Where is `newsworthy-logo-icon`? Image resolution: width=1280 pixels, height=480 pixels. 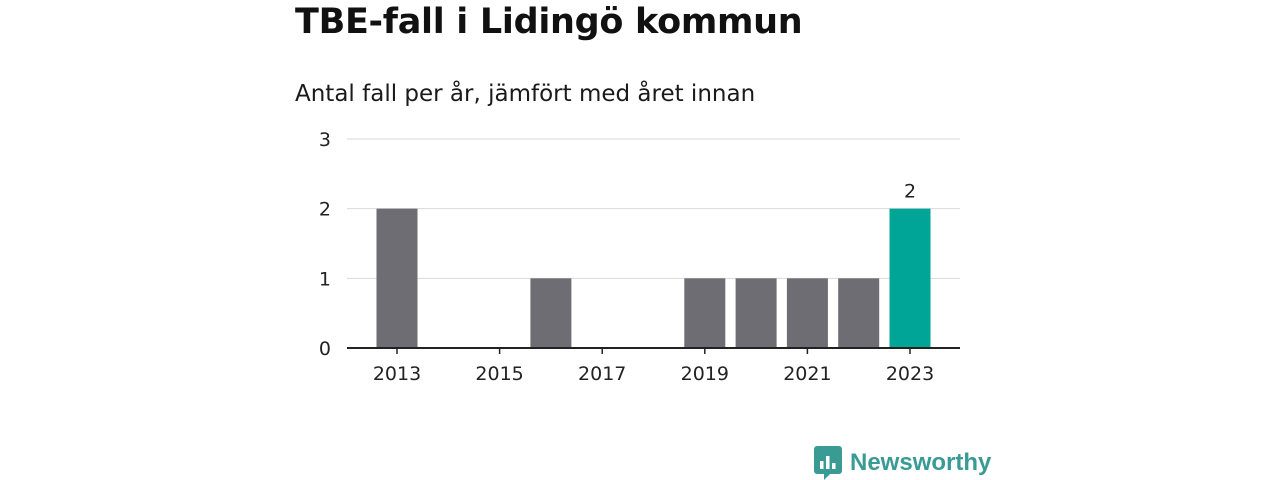
newsworthy-logo-icon is located at coordinates (828, 463).